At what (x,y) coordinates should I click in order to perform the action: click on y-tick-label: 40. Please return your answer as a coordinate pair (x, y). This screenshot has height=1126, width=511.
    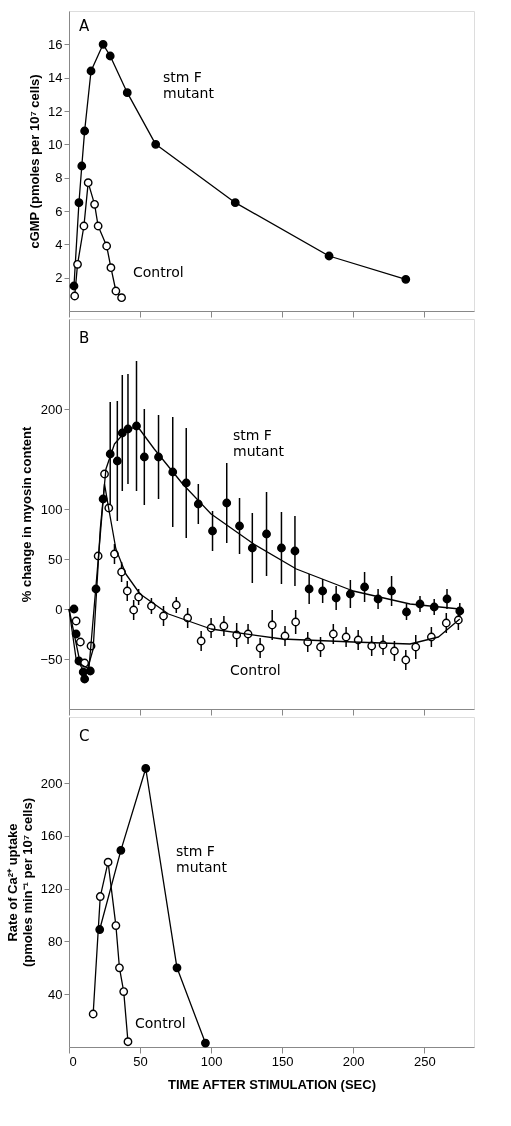
    Looking at the image, I should click on (55, 994).